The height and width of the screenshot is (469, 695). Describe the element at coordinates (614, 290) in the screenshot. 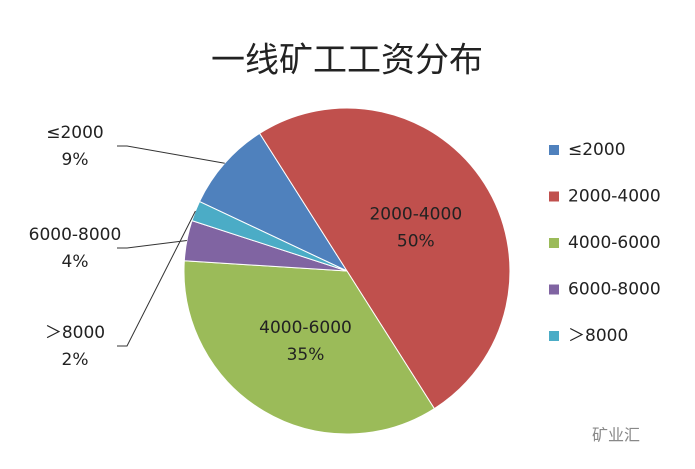

I see `legend-label: 6000-8000` at that location.